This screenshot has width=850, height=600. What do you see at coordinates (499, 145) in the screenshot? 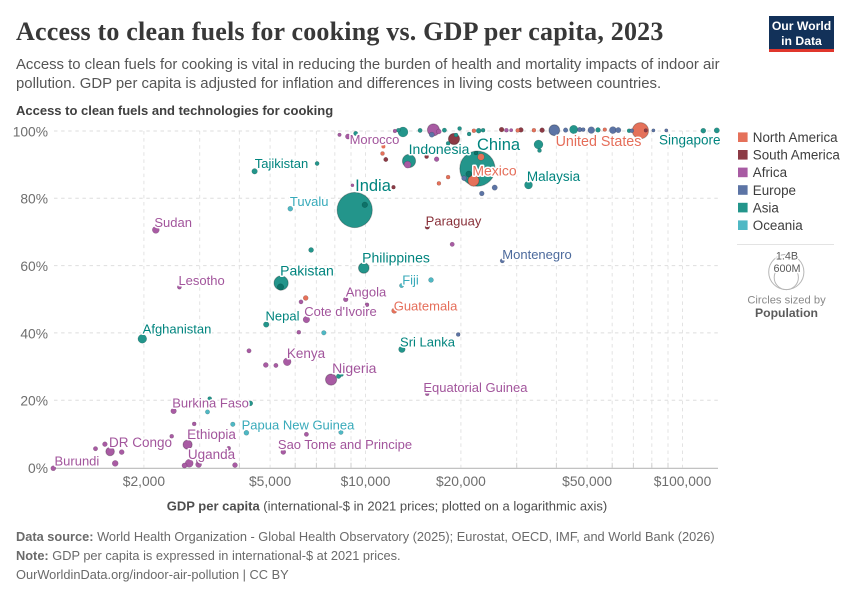
I see `svg-text: China` at bounding box center [499, 145].